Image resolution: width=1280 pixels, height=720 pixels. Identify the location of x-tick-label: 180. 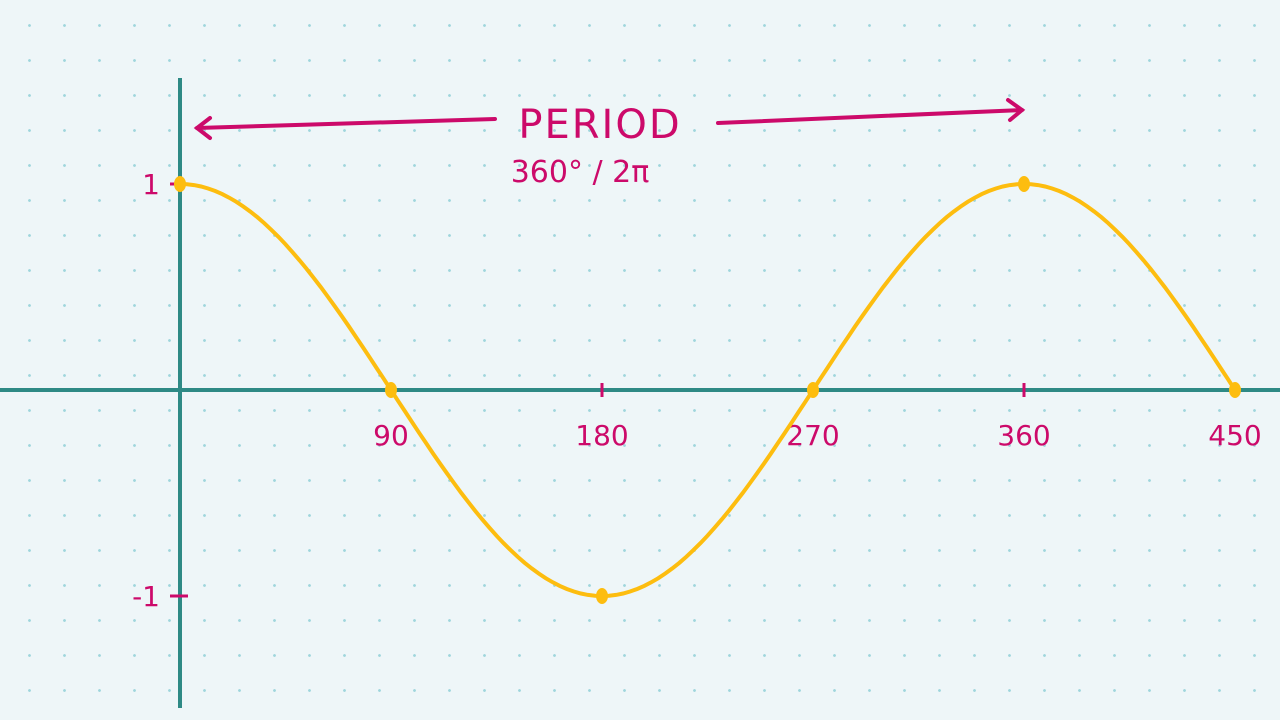
(601, 435).